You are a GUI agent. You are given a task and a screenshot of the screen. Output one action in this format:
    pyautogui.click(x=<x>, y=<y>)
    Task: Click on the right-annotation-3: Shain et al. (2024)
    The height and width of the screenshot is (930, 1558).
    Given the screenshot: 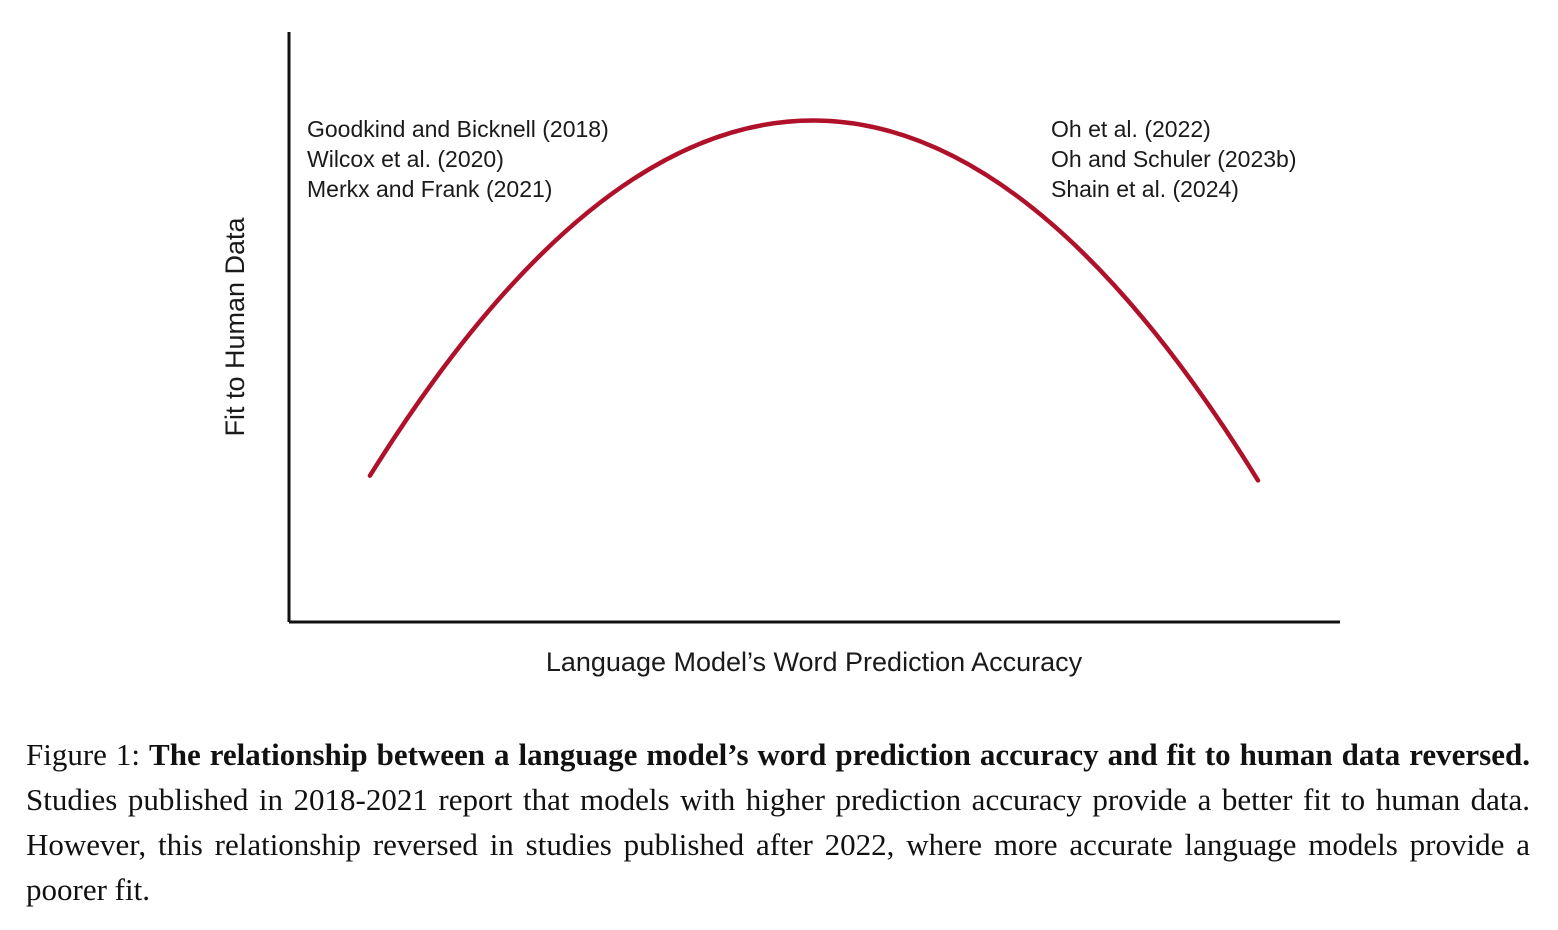 What is the action you would take?
    pyautogui.click(x=1145, y=189)
    